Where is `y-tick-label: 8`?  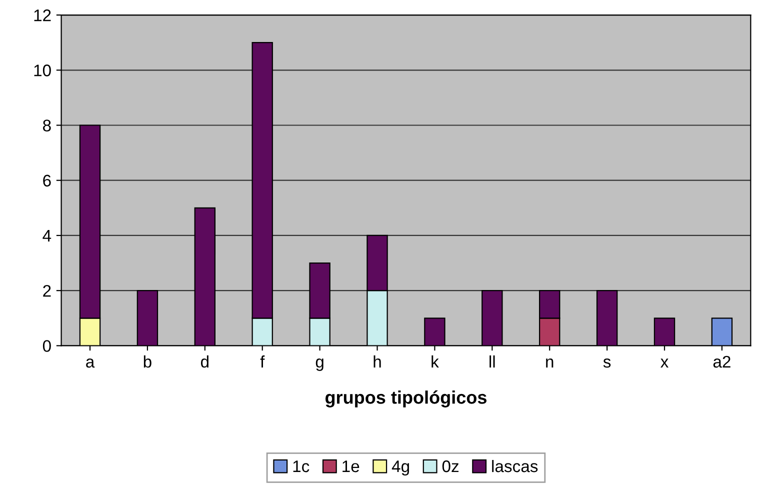
y-tick-label: 8 is located at coordinates (47, 126).